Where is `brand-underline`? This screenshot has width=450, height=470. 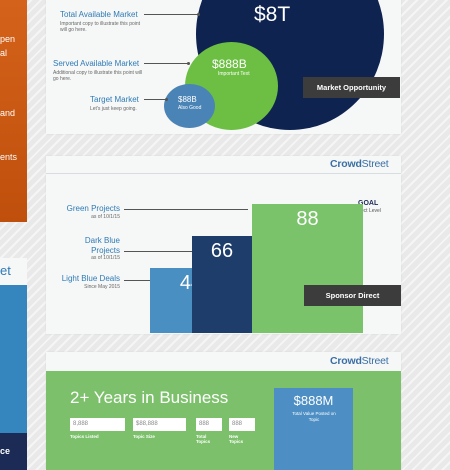
brand-underline is located at coordinates (223, 173).